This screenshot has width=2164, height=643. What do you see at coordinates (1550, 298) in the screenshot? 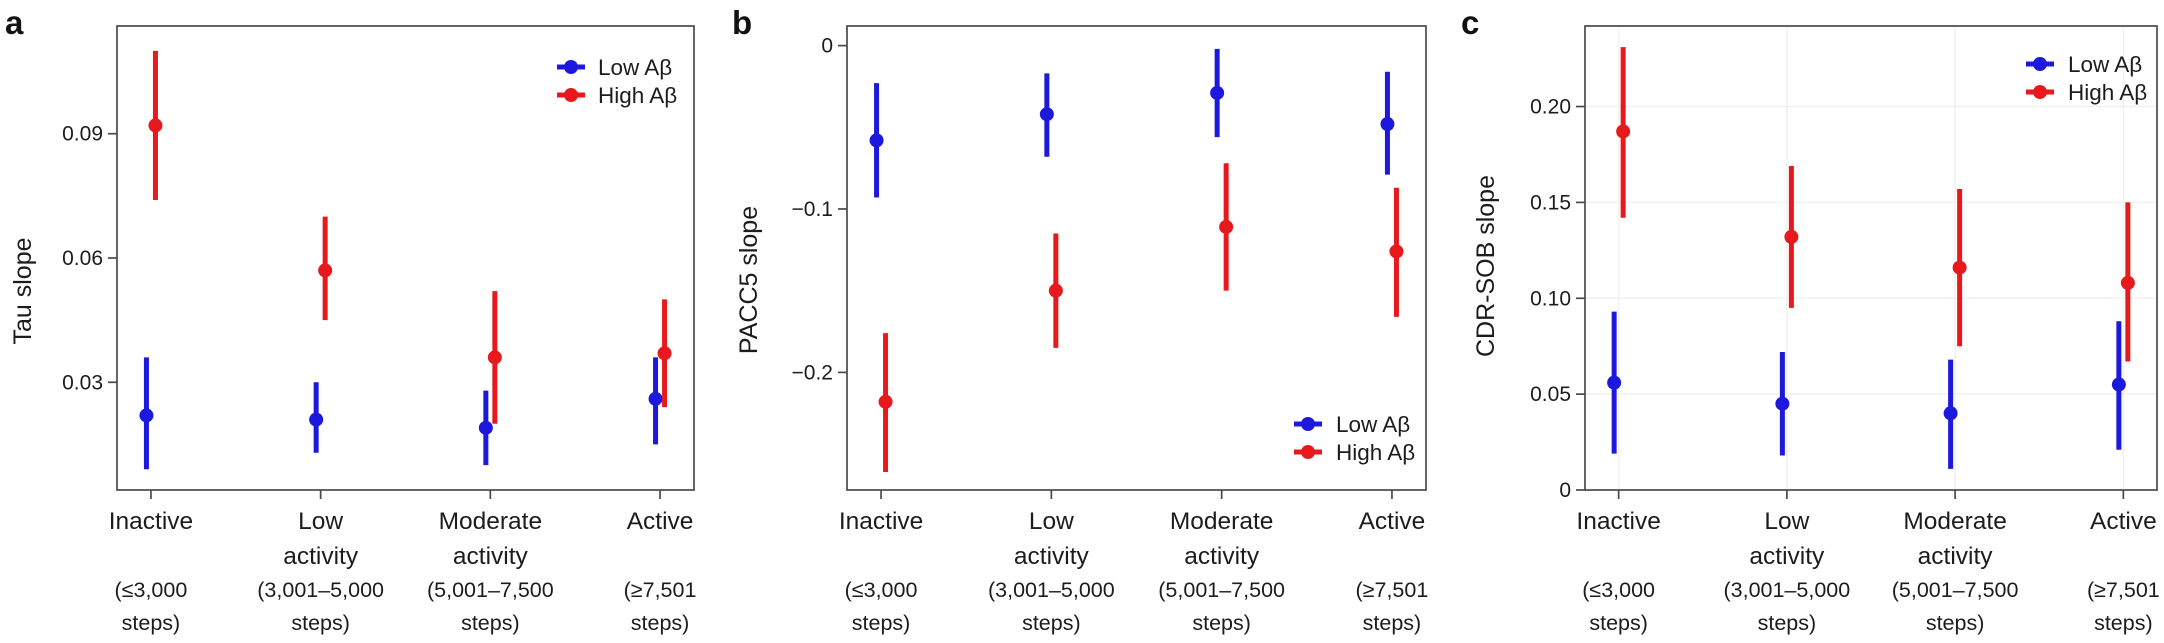
I see `y-tick-label: 0.10` at bounding box center [1550, 298].